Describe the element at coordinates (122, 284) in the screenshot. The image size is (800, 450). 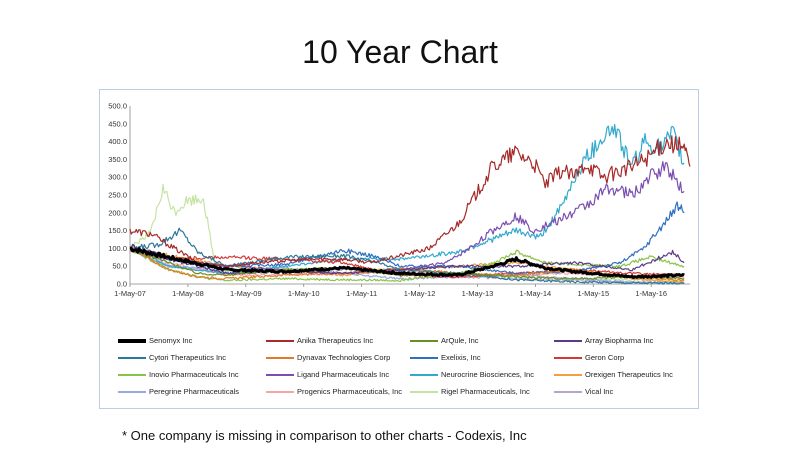
I see `y-tick-label: 0.0` at that location.